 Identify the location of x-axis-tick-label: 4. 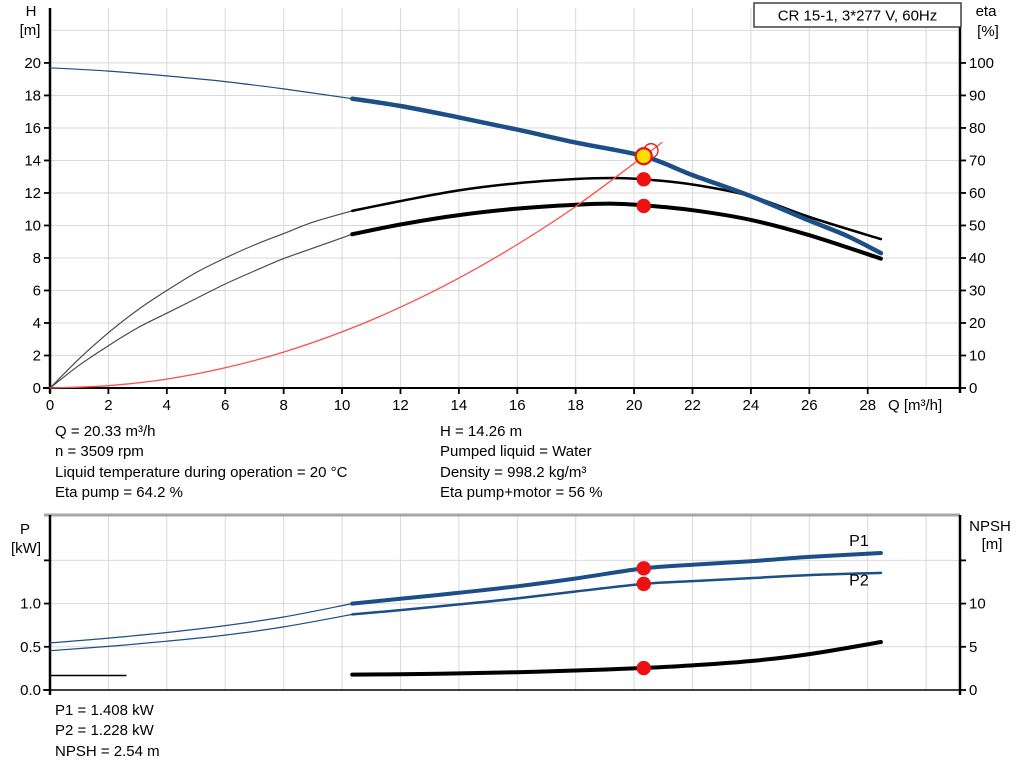
(167, 405).